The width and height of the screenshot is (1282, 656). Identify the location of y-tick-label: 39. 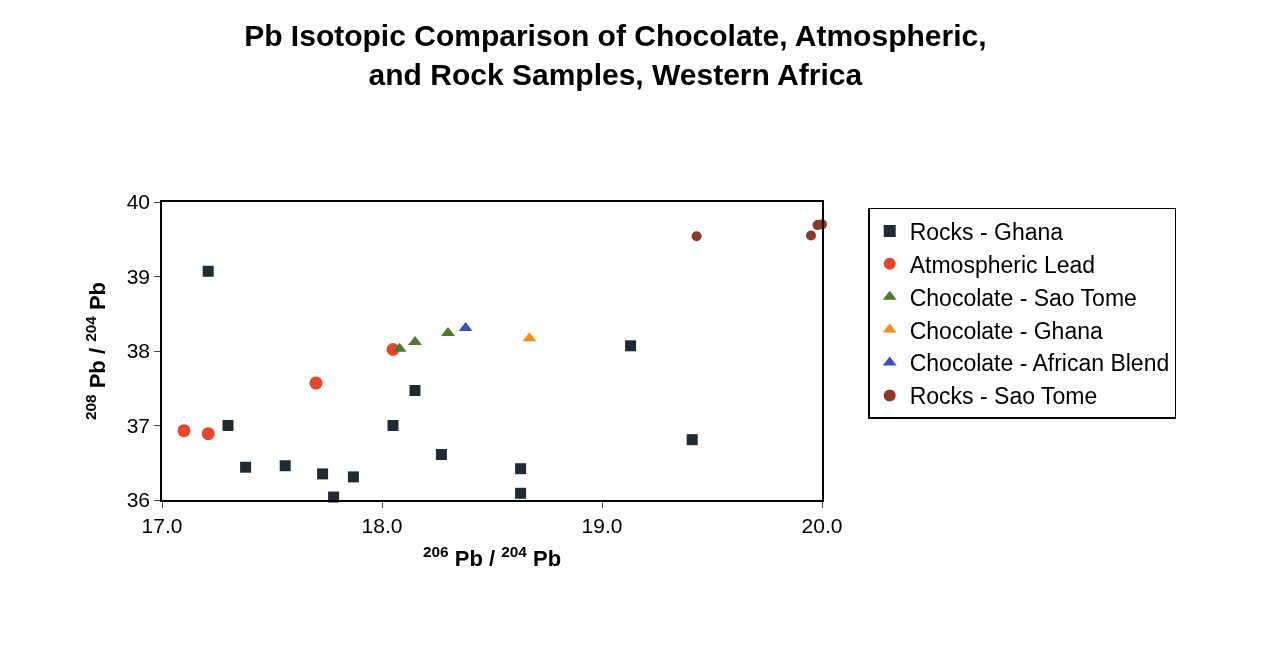
(138, 276).